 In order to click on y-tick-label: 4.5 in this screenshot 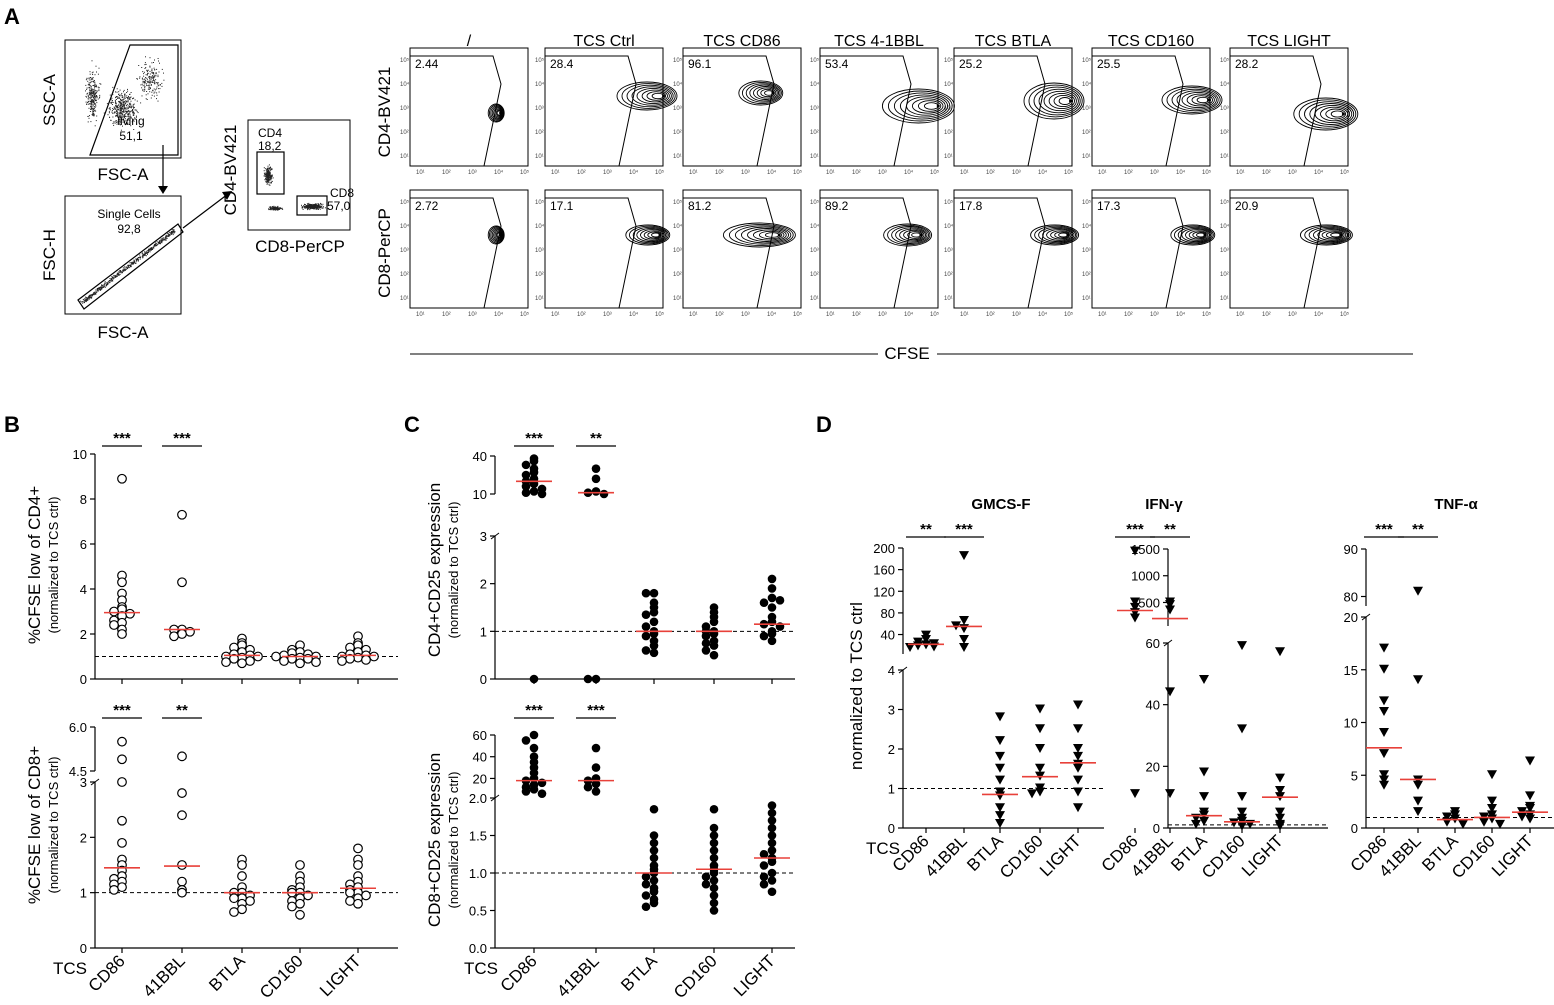, I will do `click(78, 771)`.